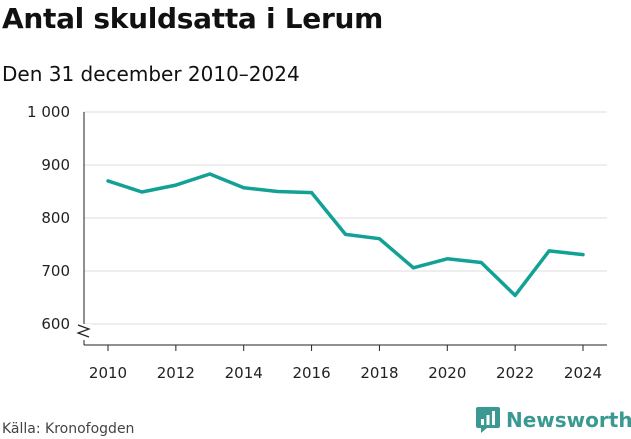 This screenshot has height=439, width=631. What do you see at coordinates (583, 373) in the screenshot?
I see `x-tick-label: 2024` at bounding box center [583, 373].